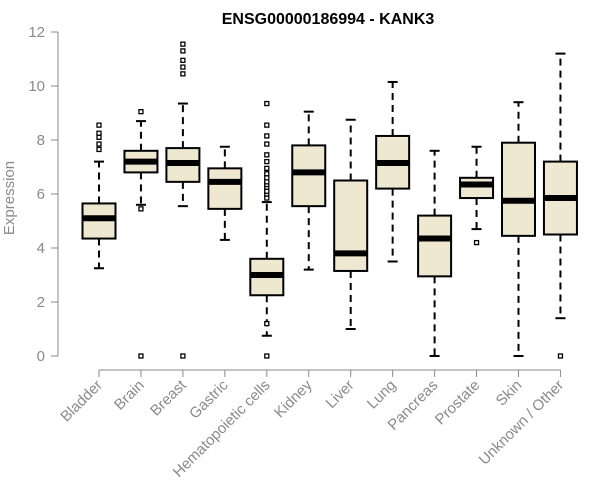  I want to click on box-kidney, so click(309, 190).